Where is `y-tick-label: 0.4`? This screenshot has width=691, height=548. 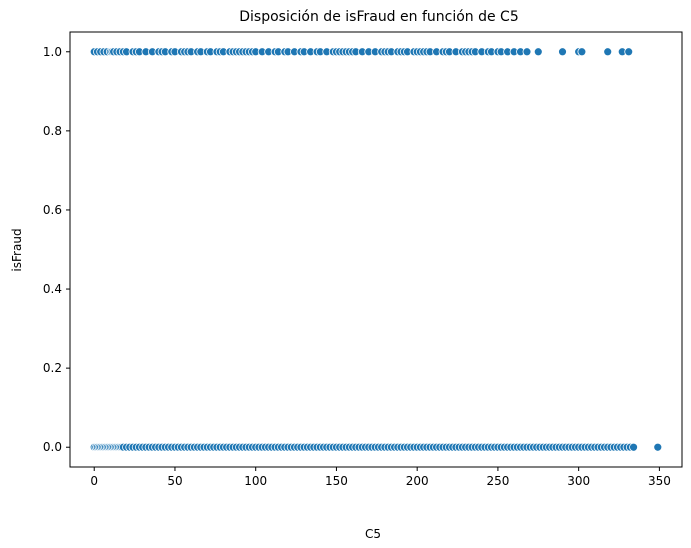
y-tick-label: 0.4 is located at coordinates (52, 289).